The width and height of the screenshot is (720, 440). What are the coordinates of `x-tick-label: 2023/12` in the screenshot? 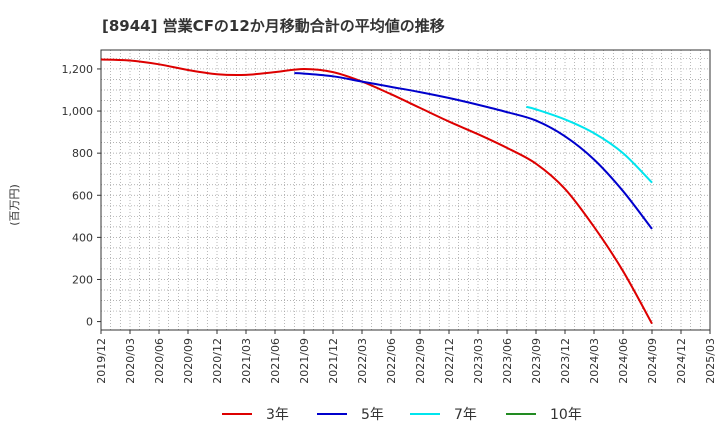 It's located at (565, 361).